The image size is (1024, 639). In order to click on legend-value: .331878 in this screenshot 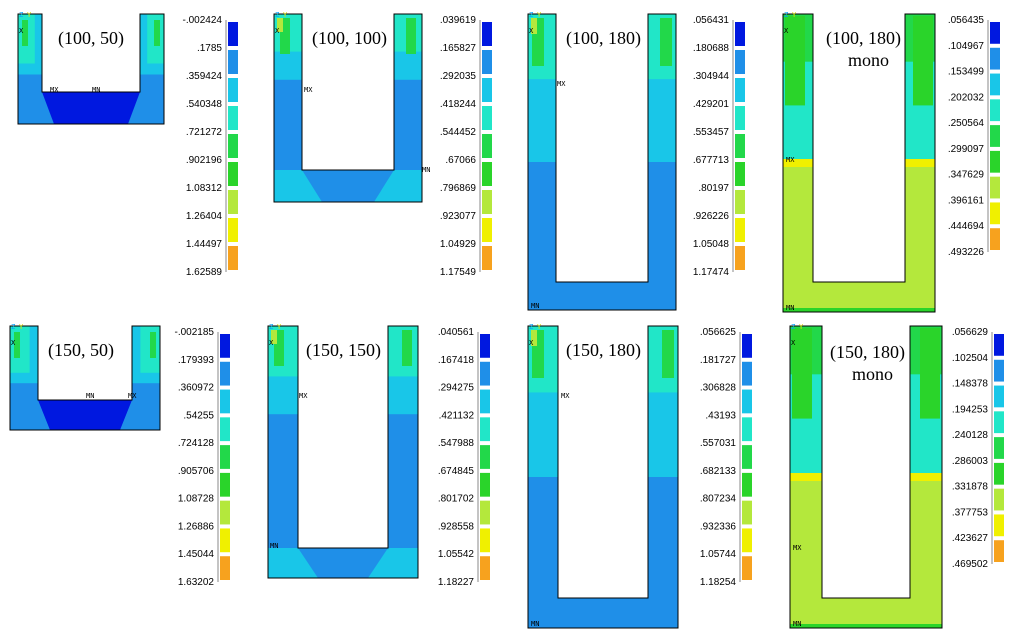, I will do `click(970, 487)`.